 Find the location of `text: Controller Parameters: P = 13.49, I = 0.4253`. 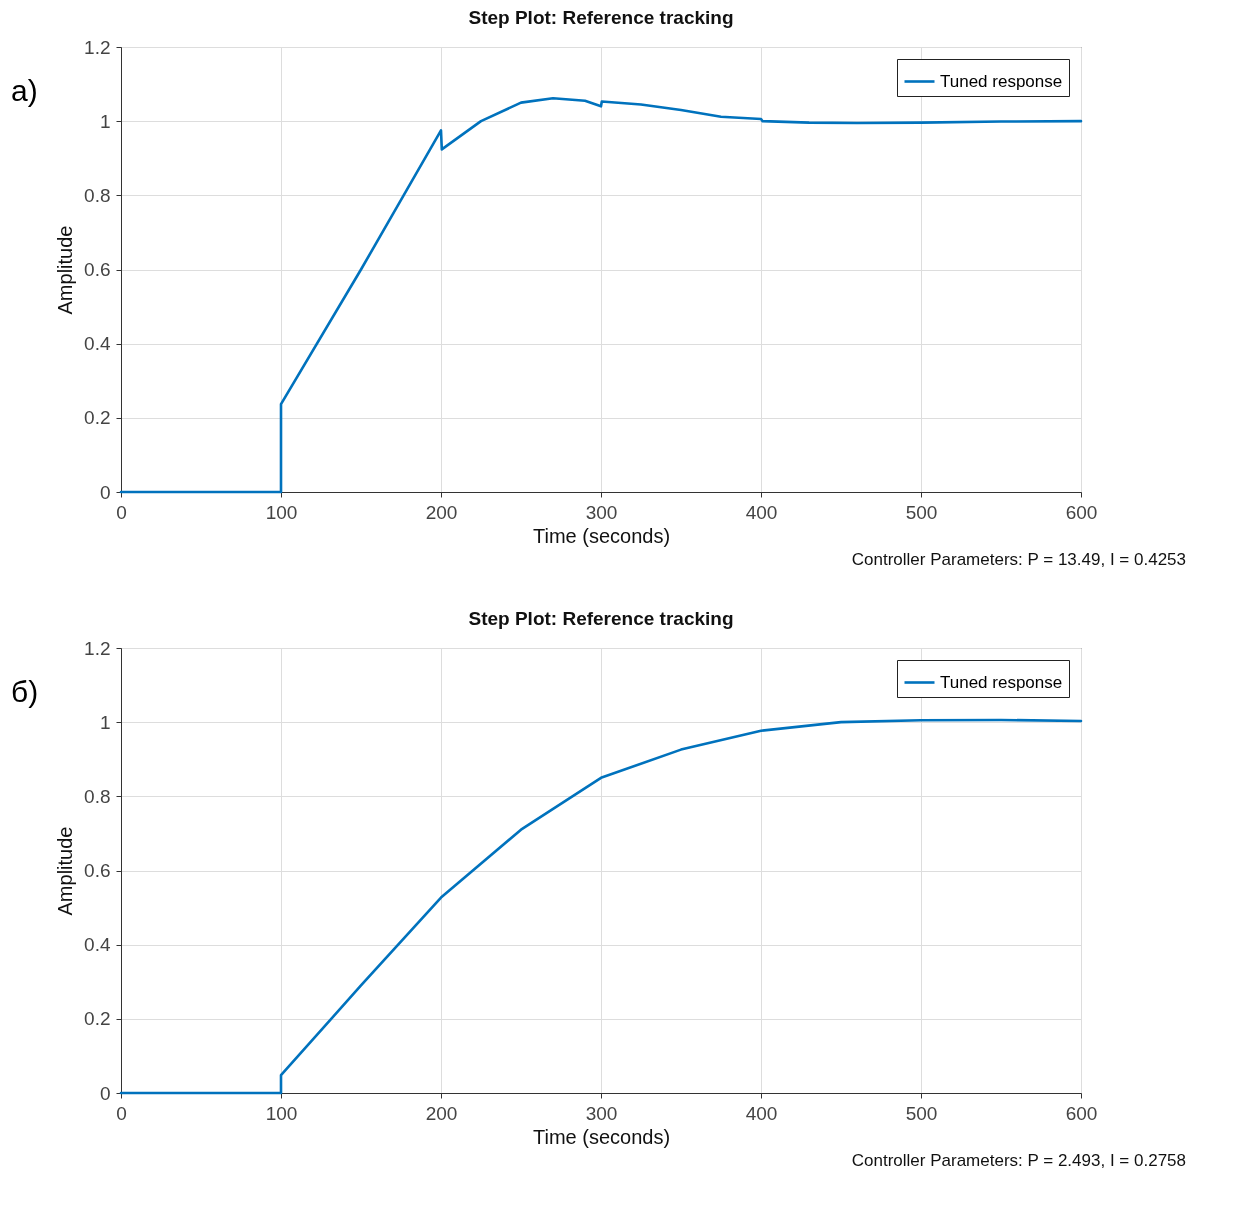

text: Controller Parameters: P = 13.49, I = 0.4253 is located at coordinates (1018, 559).